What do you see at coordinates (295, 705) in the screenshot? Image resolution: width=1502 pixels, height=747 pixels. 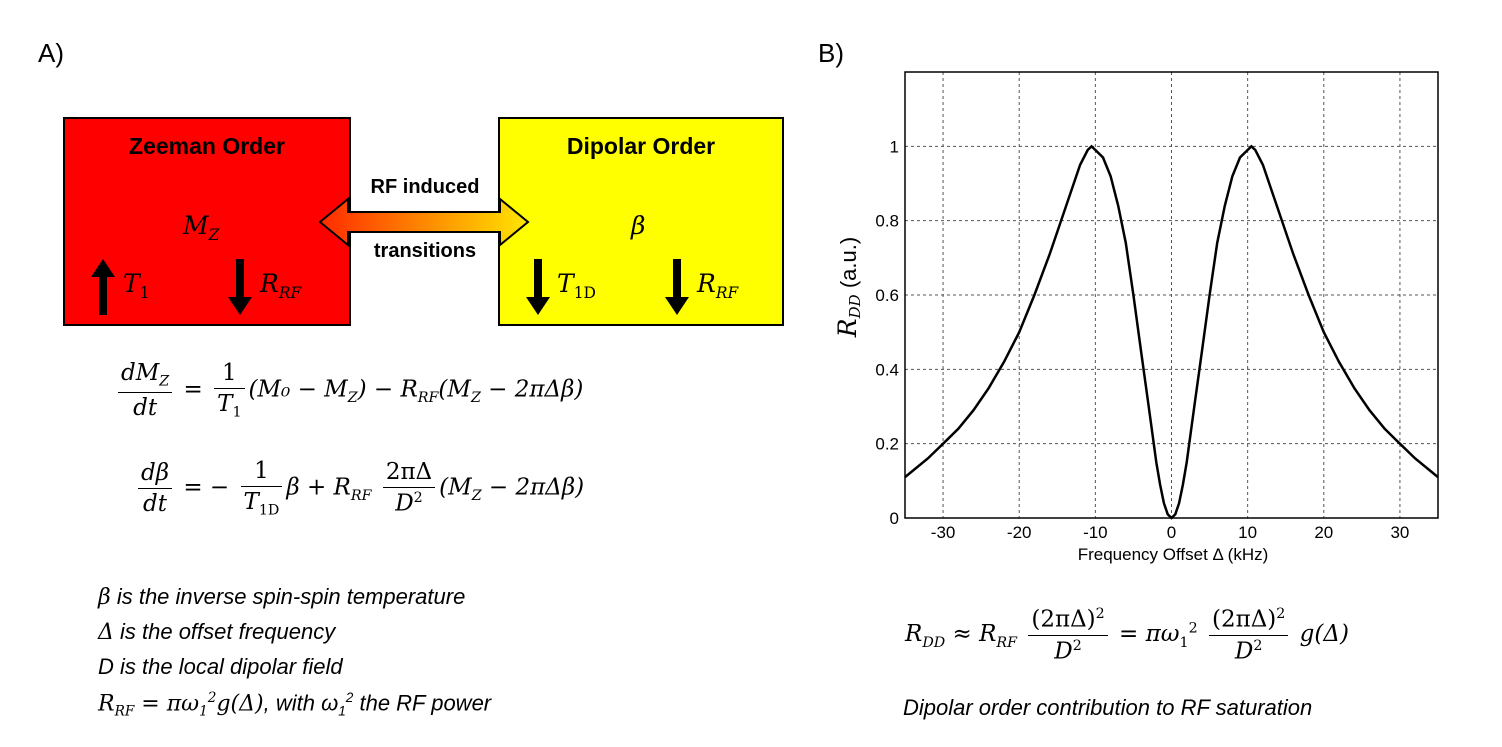 I see `note-rrf: RRF = πω12g(Δ), with ω12 the RF power` at bounding box center [295, 705].